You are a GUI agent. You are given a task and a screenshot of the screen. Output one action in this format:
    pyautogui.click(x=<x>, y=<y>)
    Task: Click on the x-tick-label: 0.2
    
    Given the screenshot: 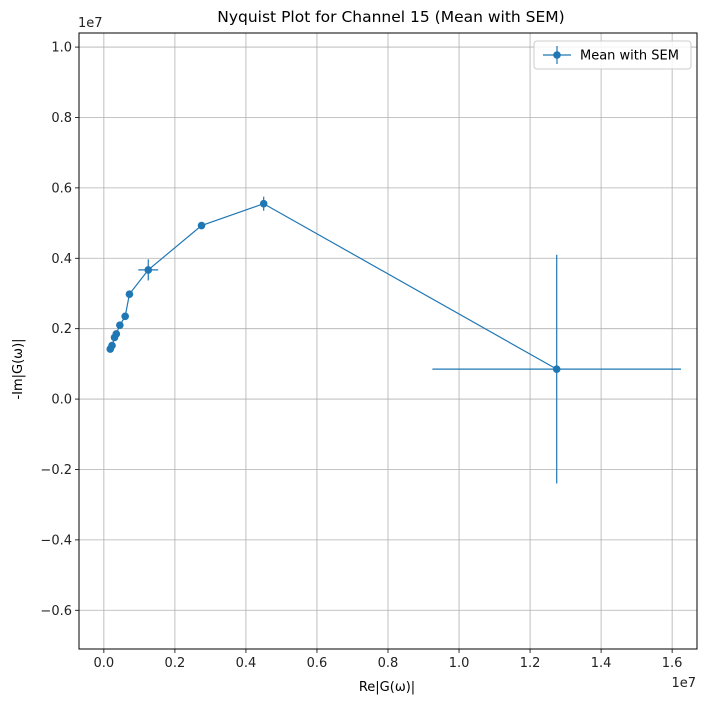 What is the action you would take?
    pyautogui.click(x=175, y=663)
    